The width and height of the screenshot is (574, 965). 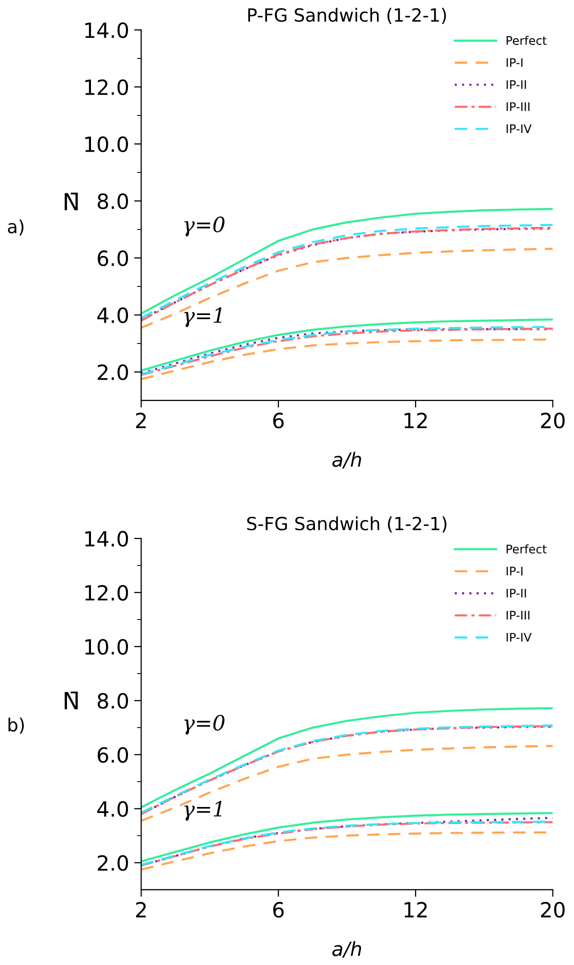 I want to click on chart-title: P-FG Sandwich (1-2-1), so click(x=347, y=16).